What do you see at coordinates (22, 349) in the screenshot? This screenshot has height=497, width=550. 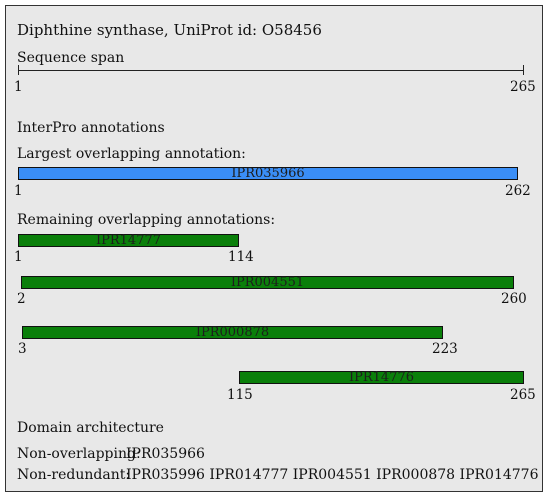 I see `remaining-annotation-start: 3` at bounding box center [22, 349].